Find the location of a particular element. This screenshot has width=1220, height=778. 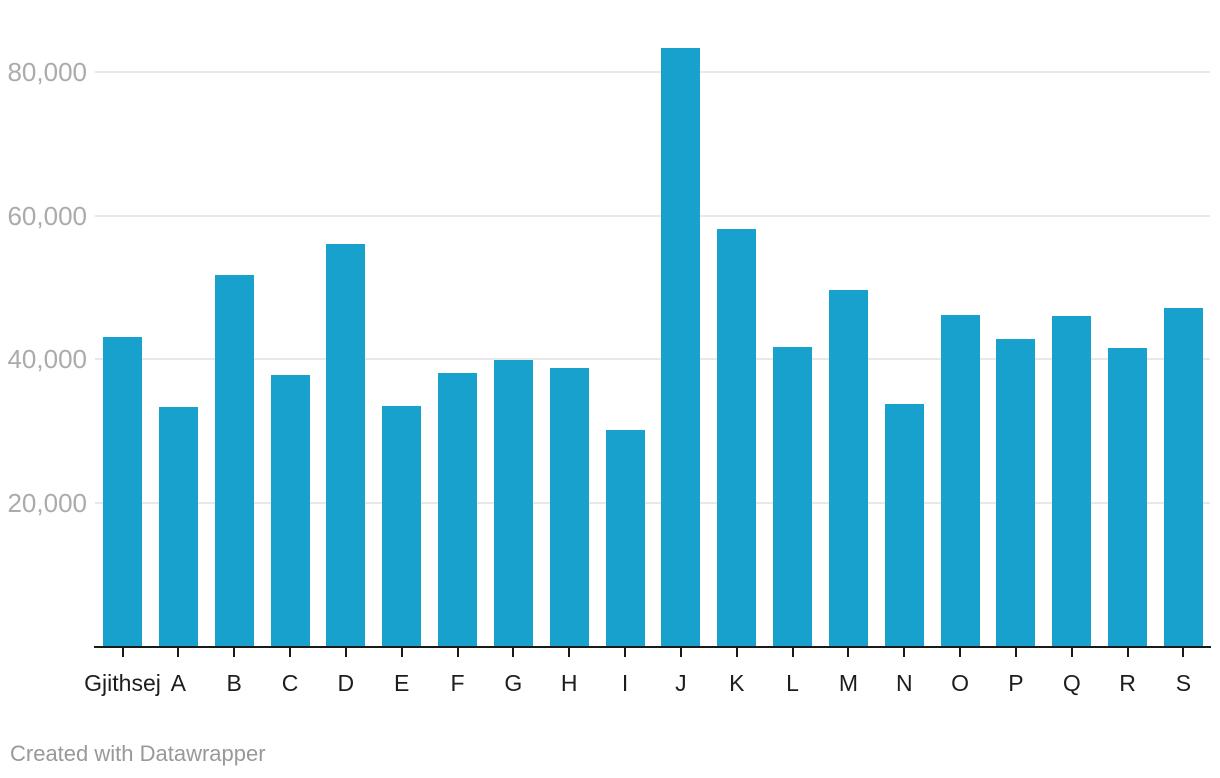

bar-o is located at coordinates (960, 481).